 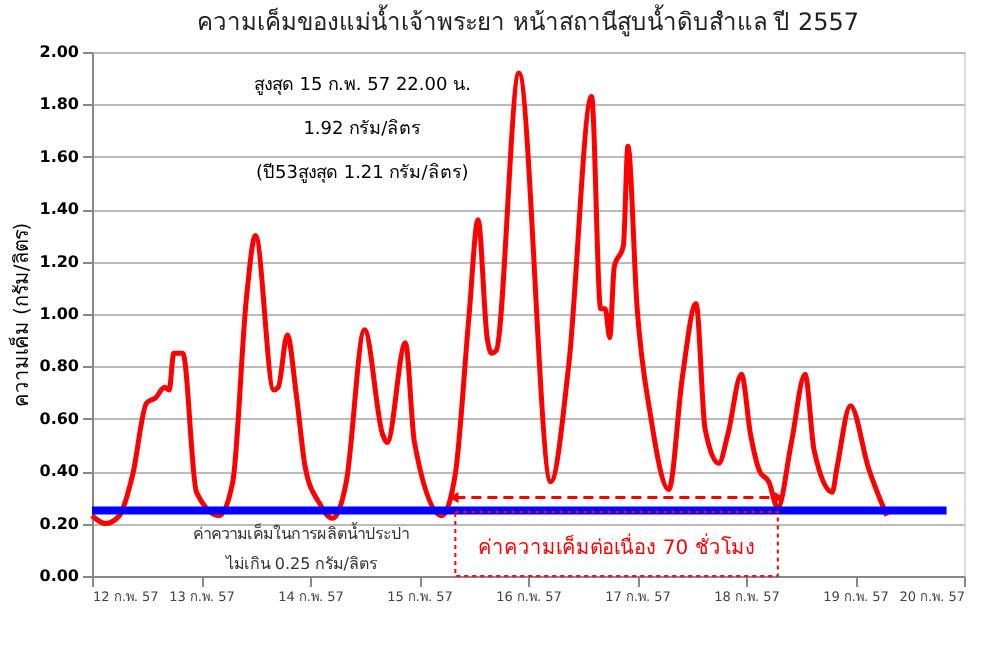 What do you see at coordinates (59, 156) in the screenshot?
I see `y-tick-label: 1.60` at bounding box center [59, 156].